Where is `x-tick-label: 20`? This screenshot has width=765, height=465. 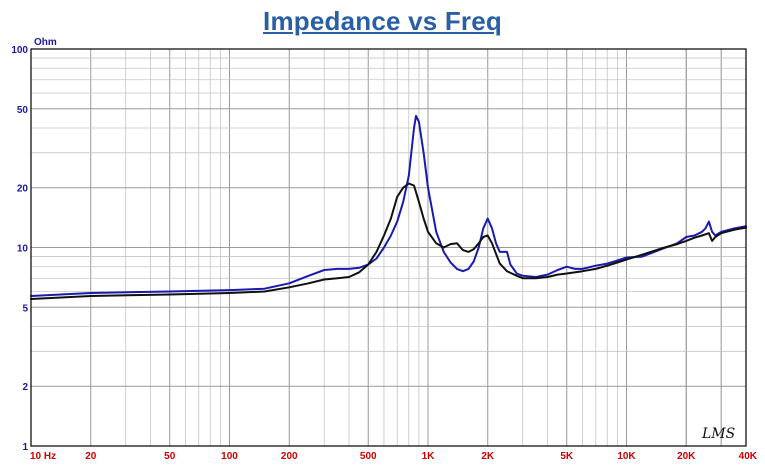 x-tick-label: 20 is located at coordinates (91, 456).